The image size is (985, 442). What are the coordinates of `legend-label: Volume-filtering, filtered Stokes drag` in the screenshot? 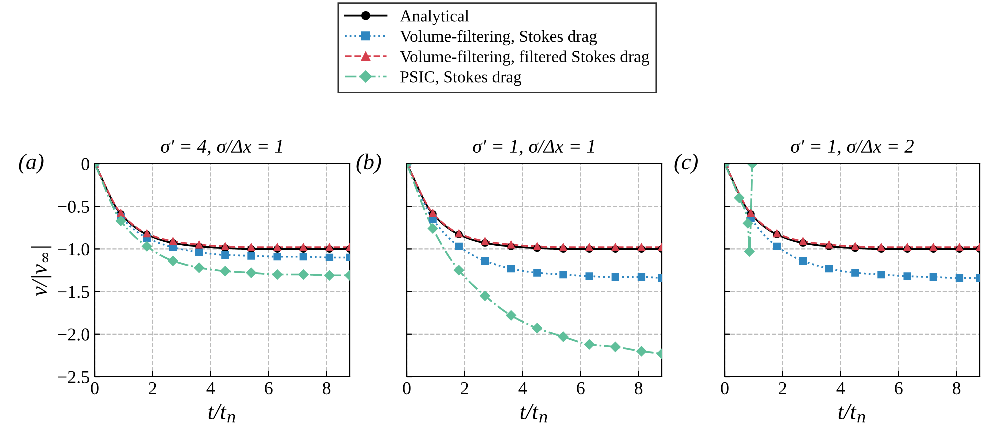 It's located at (525, 58).